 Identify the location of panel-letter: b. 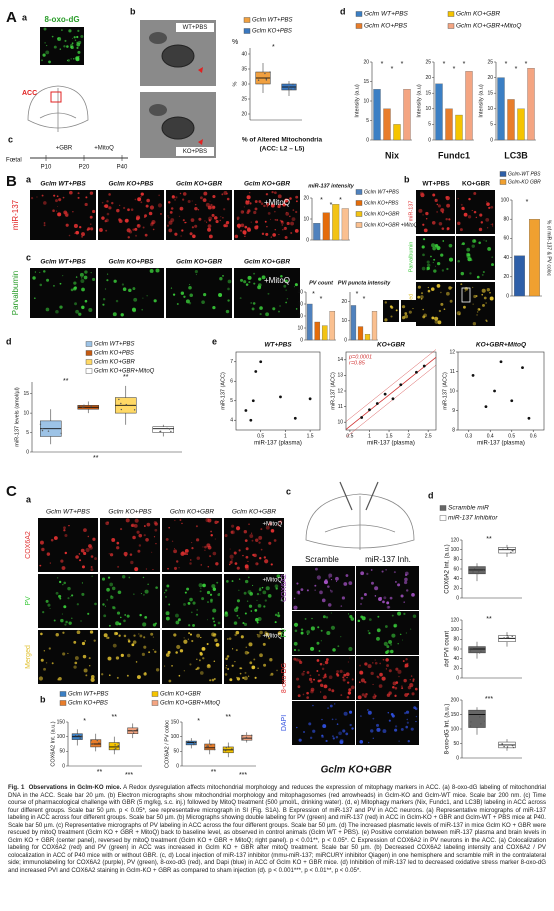
(407, 179).